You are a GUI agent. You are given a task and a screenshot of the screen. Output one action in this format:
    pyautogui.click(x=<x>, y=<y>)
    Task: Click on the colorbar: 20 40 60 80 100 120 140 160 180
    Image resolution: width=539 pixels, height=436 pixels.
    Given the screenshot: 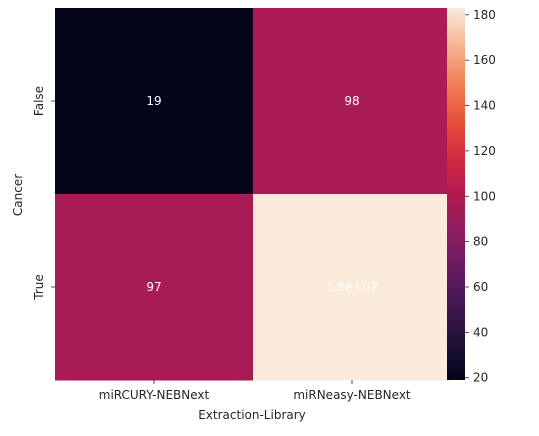 What is the action you would take?
    pyautogui.click(x=471, y=196)
    